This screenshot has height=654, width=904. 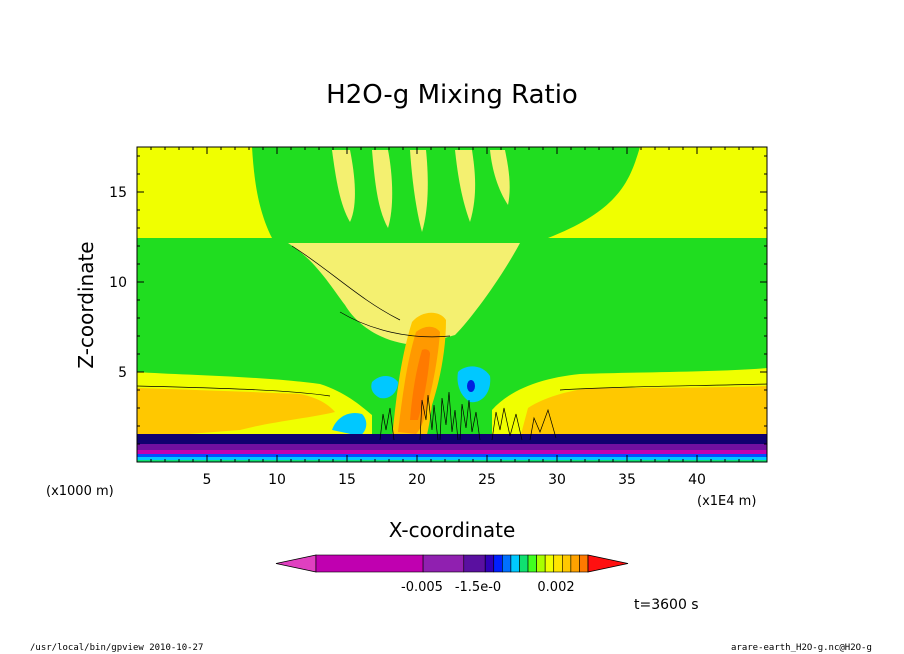 I want to click on x-units-right: (x1E4 m), so click(x=726, y=501).